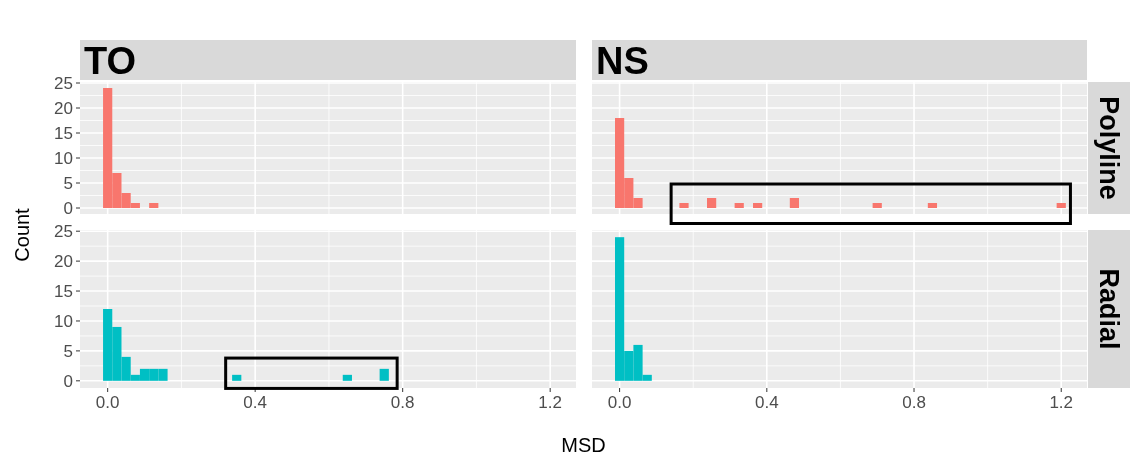  What do you see at coordinates (22, 234) in the screenshot?
I see `y-axis-title: Count` at bounding box center [22, 234].